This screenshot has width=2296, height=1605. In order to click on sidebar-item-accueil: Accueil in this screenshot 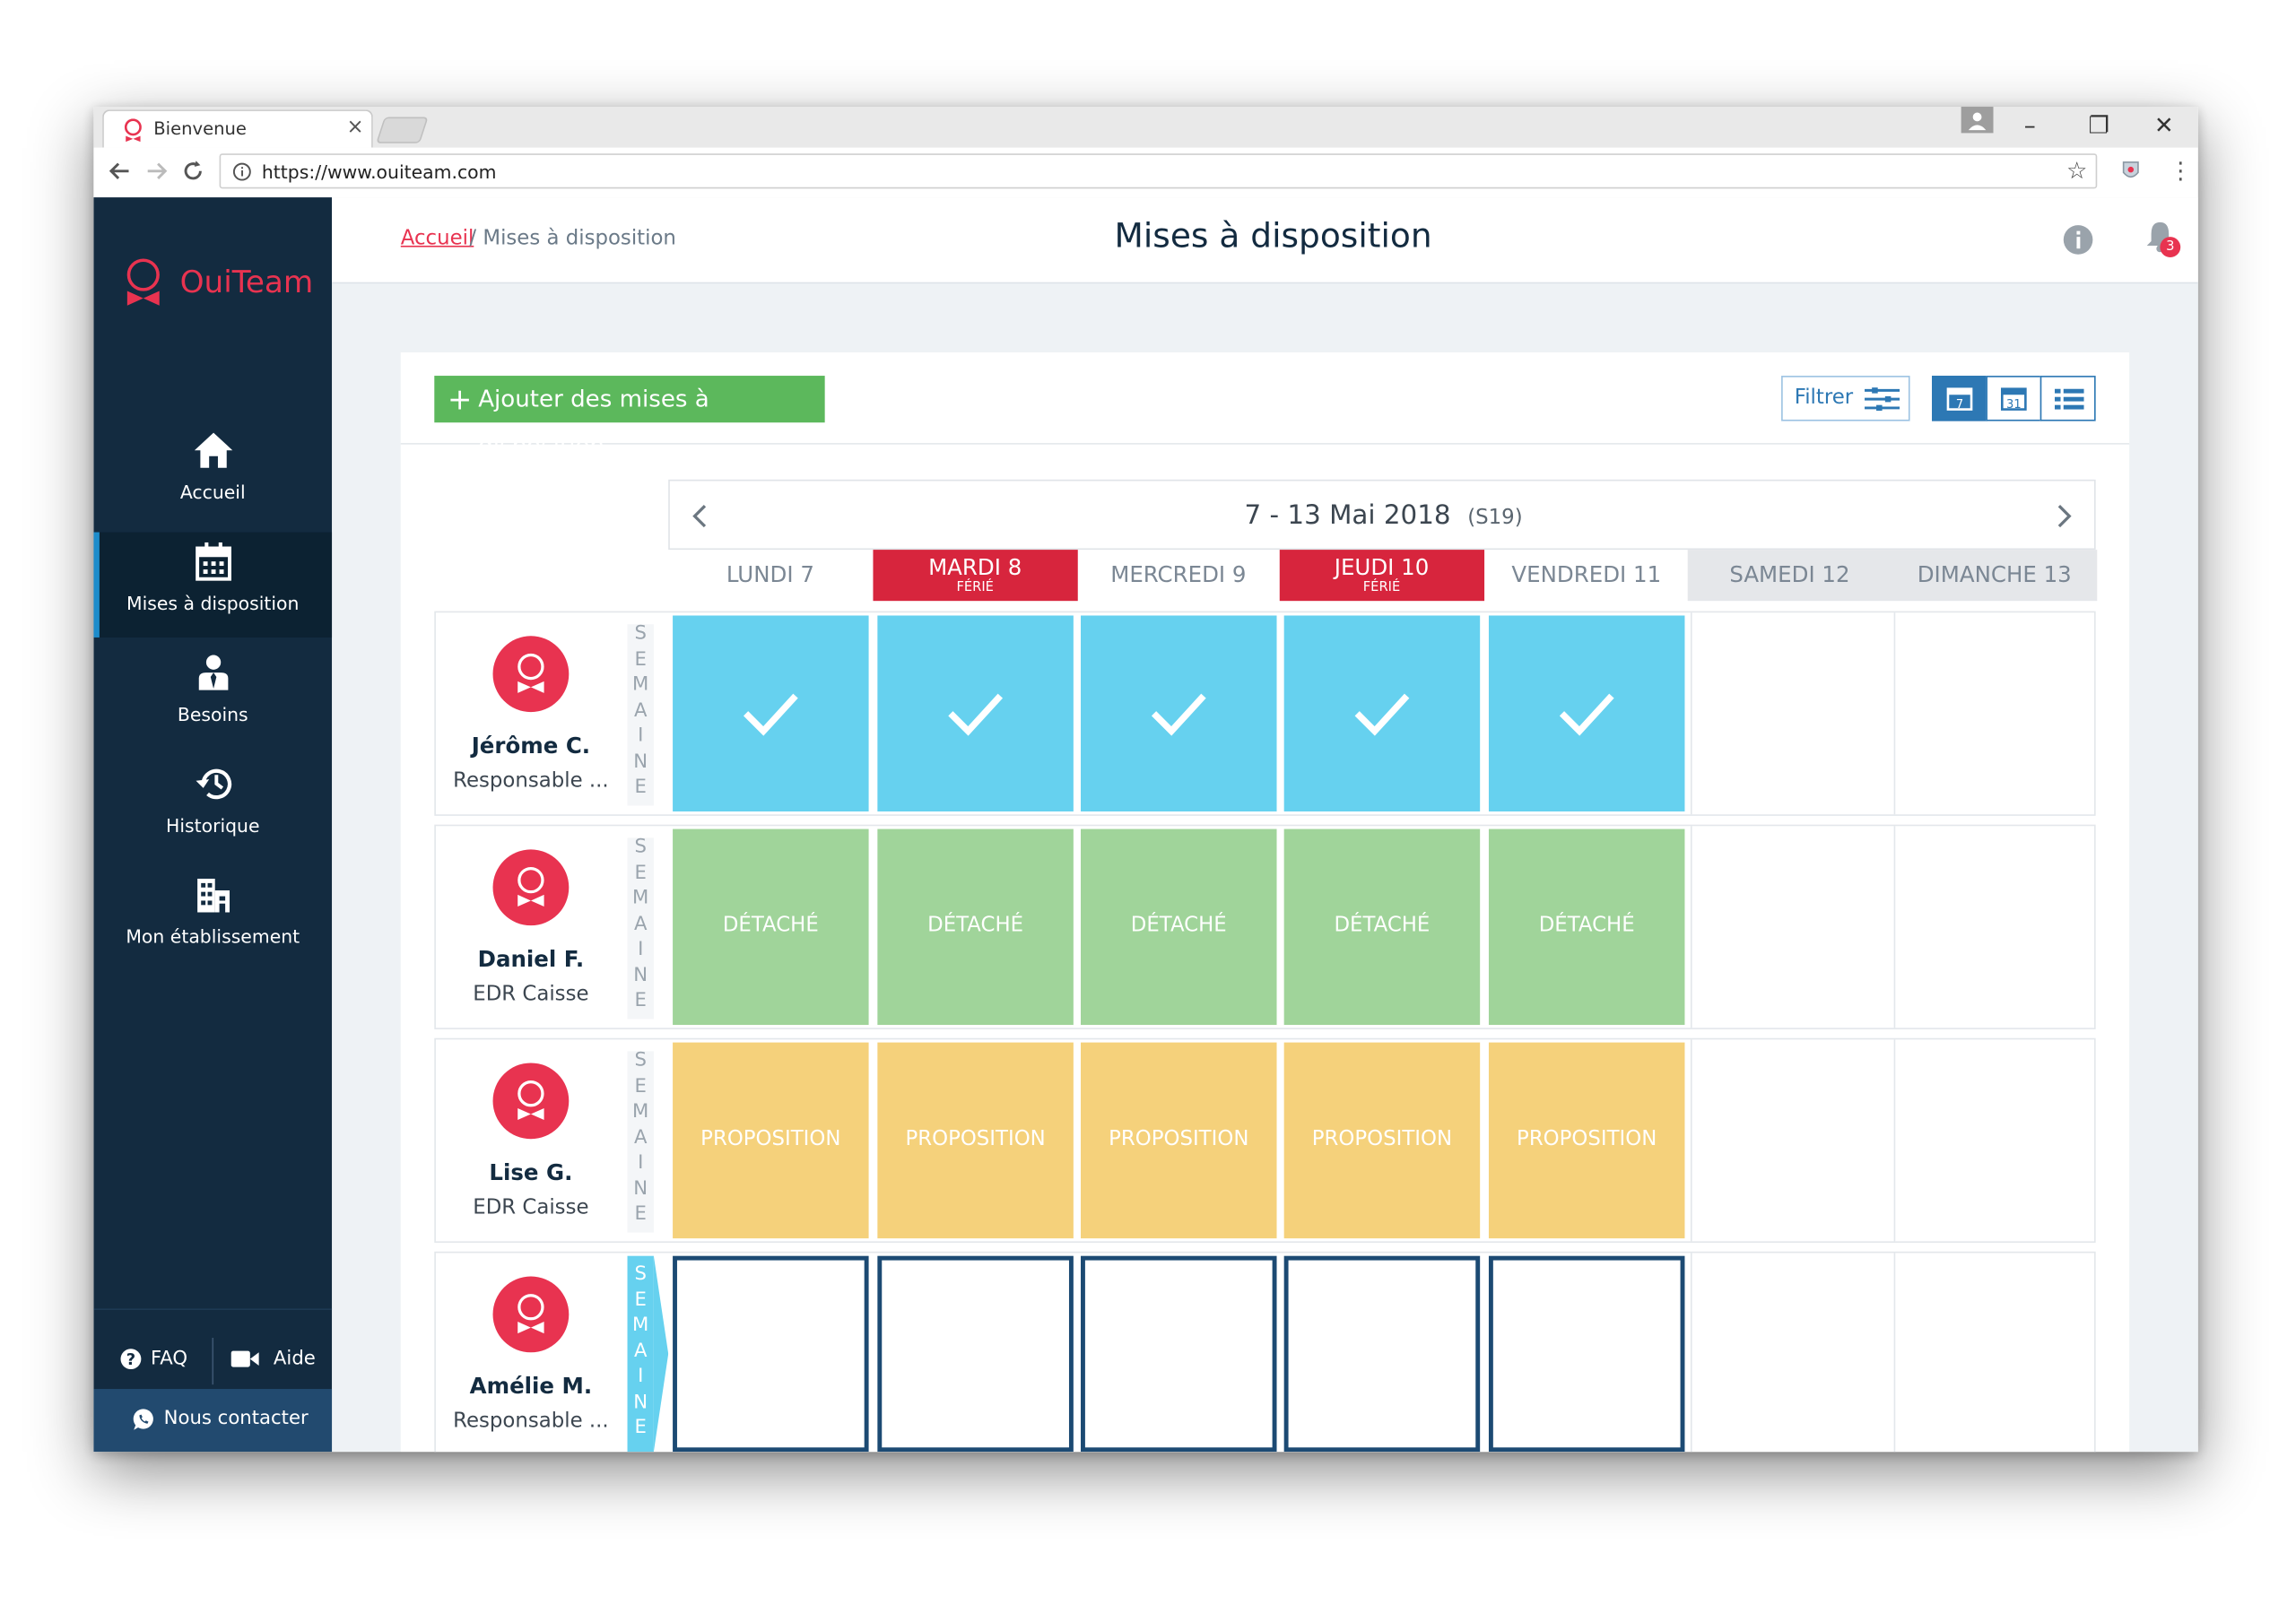, I will do `click(212, 473)`.